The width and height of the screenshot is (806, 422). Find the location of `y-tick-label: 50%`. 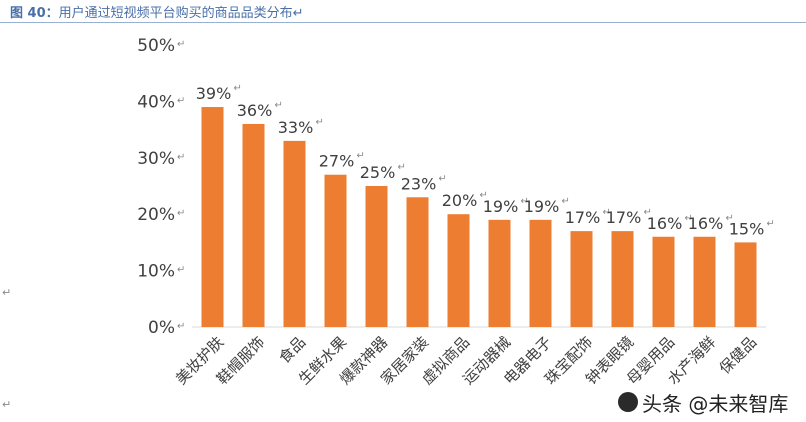

y-tick-label: 50% is located at coordinates (156, 46).